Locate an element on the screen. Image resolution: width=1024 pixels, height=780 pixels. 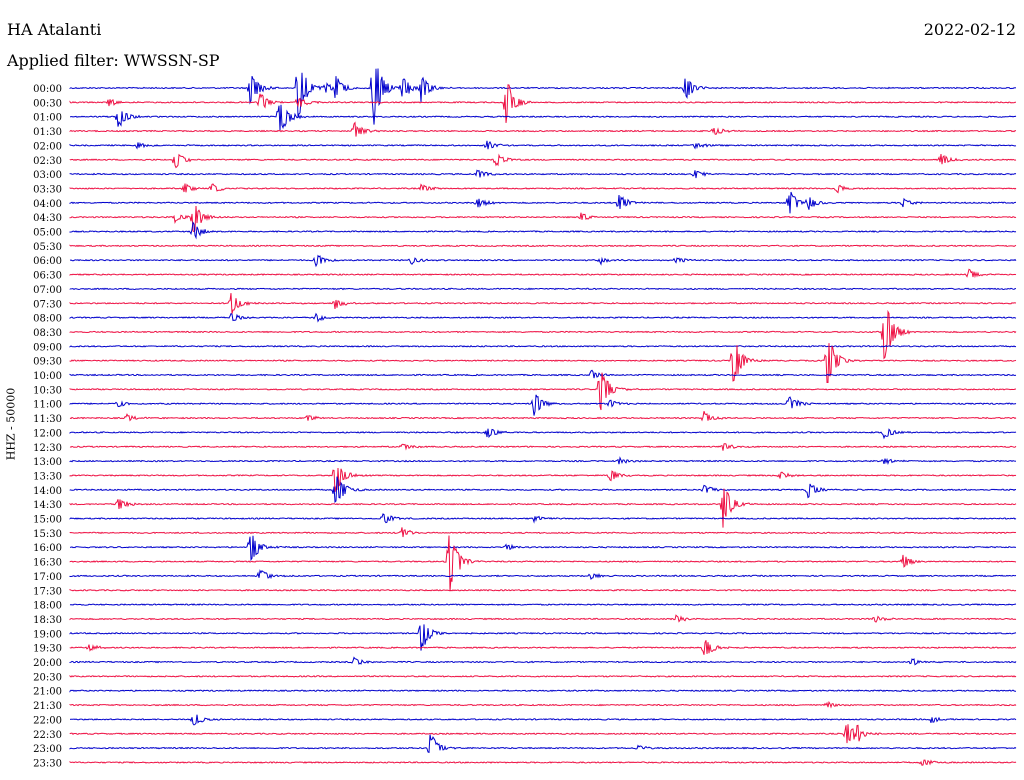
row-label: 21:00 is located at coordinates (47, 692).